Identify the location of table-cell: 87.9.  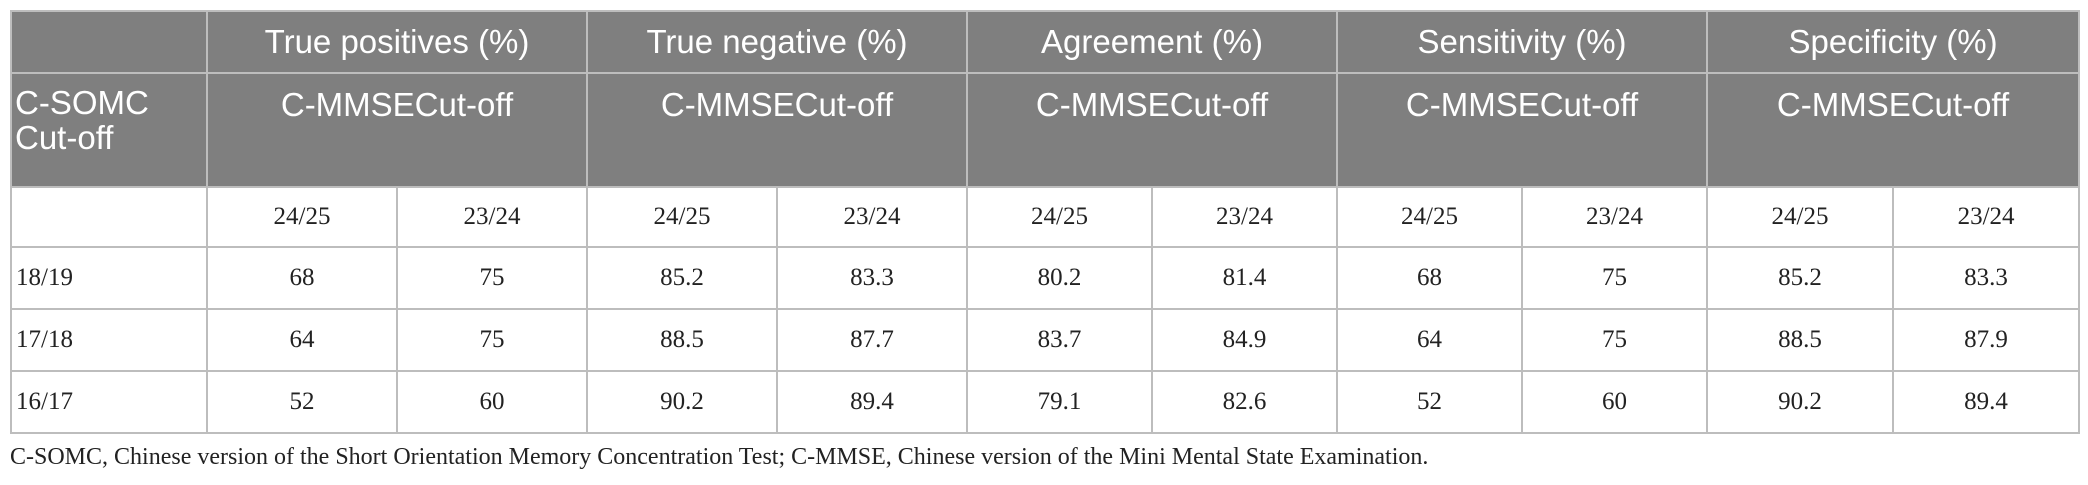
(1986, 340).